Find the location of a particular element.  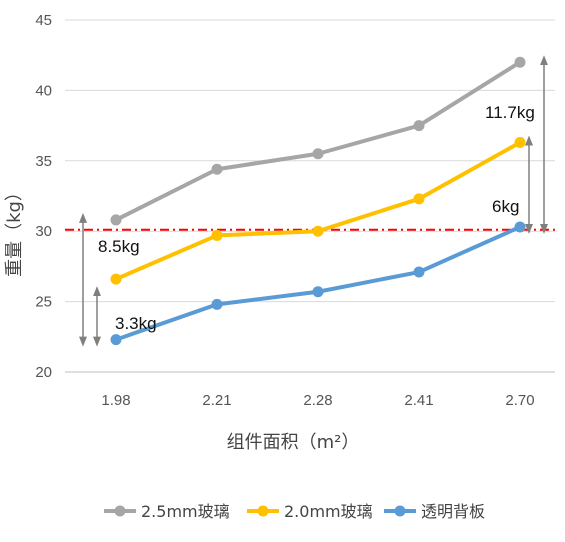

y-tick-labels: 20 25 30 35 40 45 is located at coordinates (43, 196).